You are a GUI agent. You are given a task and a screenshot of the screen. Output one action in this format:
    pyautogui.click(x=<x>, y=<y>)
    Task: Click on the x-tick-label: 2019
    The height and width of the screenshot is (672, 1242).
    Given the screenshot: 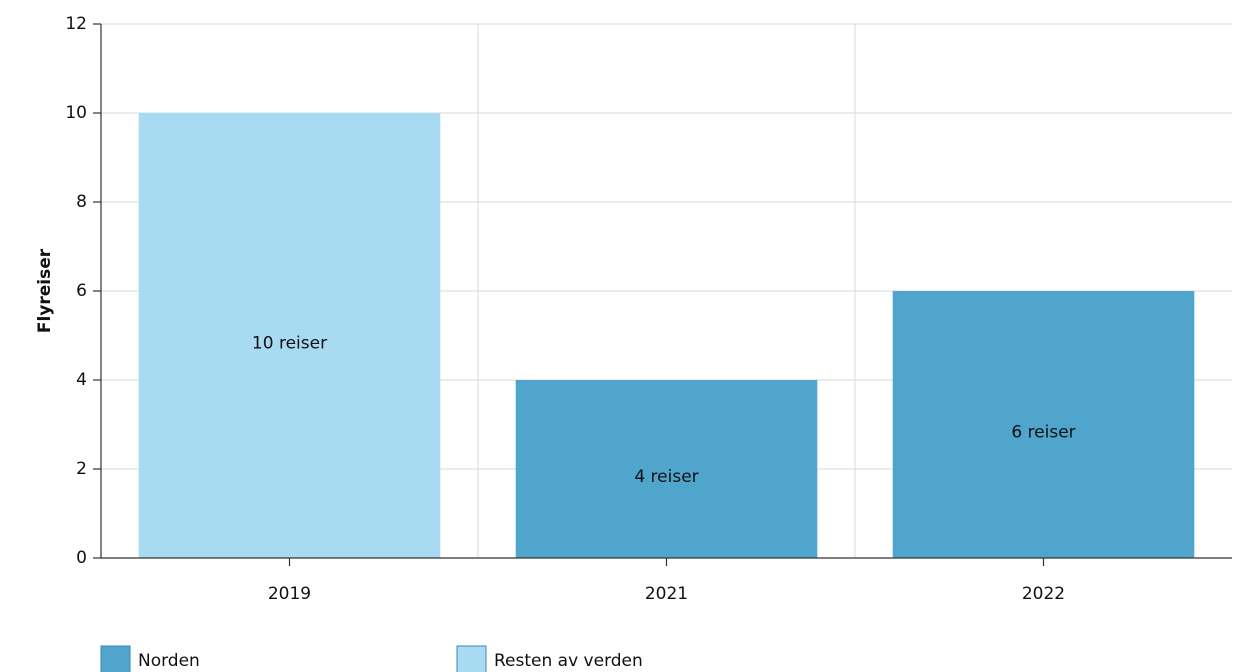 What is the action you would take?
    pyautogui.click(x=289, y=594)
    